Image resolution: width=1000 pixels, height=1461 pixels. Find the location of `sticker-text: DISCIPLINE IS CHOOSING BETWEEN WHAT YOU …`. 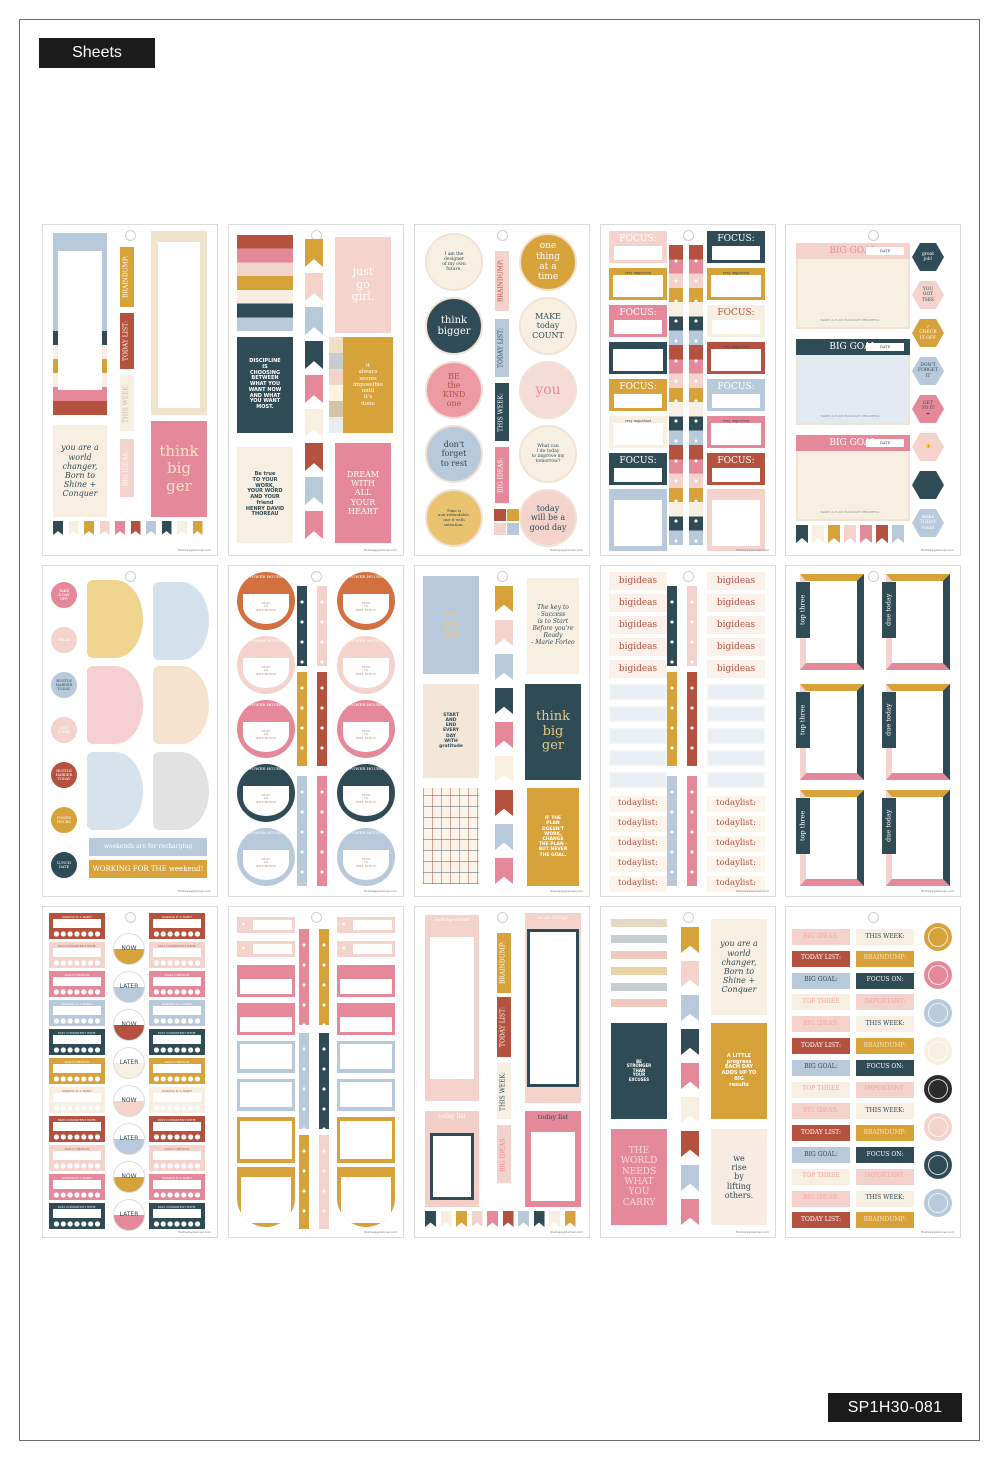

sticker-text: DISCIPLINE IS CHOOSING BETWEEN WHAT YOU … is located at coordinates (265, 384).